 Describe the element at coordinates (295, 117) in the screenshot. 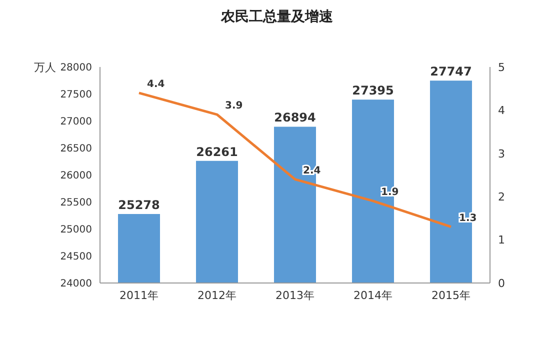

I see `data-label: 26894` at that location.